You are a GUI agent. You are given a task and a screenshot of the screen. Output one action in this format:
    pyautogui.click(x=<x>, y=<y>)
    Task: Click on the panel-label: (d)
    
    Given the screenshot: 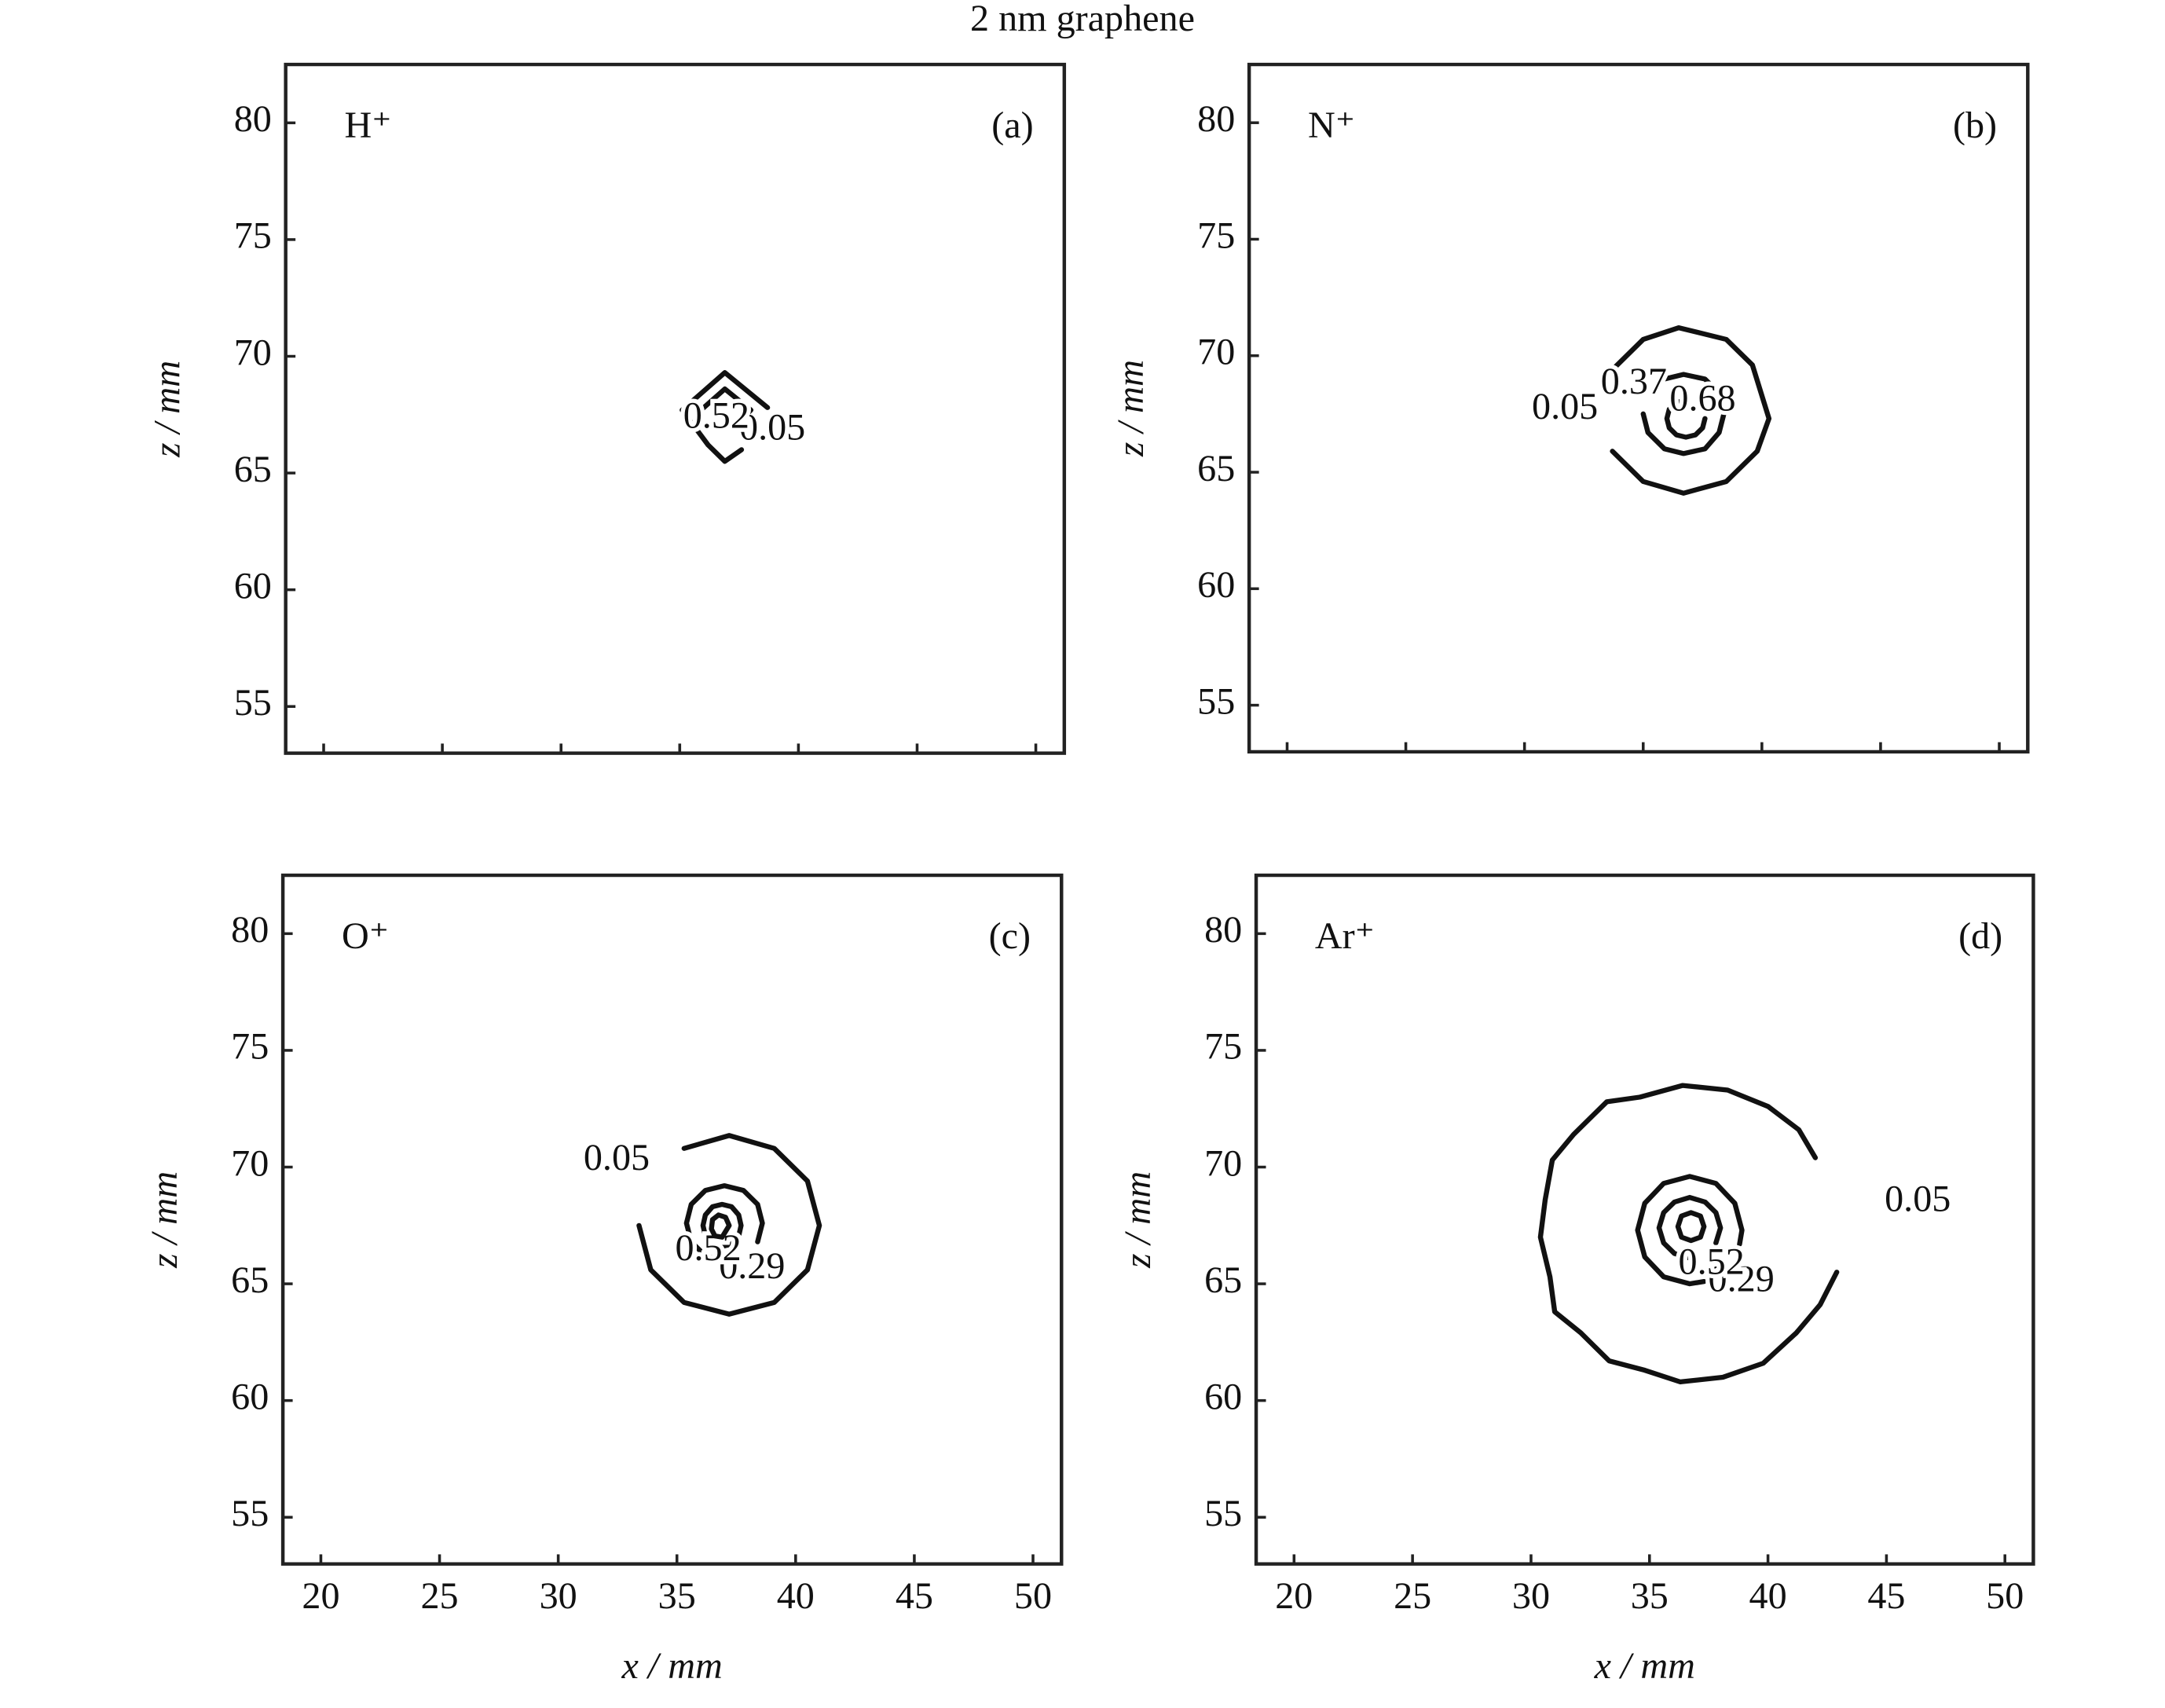 What is the action you would take?
    pyautogui.click(x=1980, y=936)
    